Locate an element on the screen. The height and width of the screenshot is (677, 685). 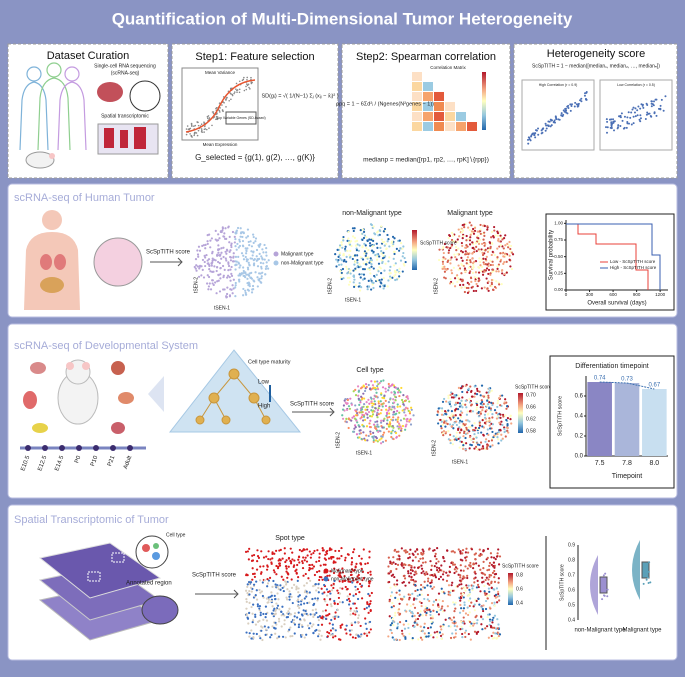
section-title: scRNA-seq of Human Tumor is located at coordinates (84, 198).